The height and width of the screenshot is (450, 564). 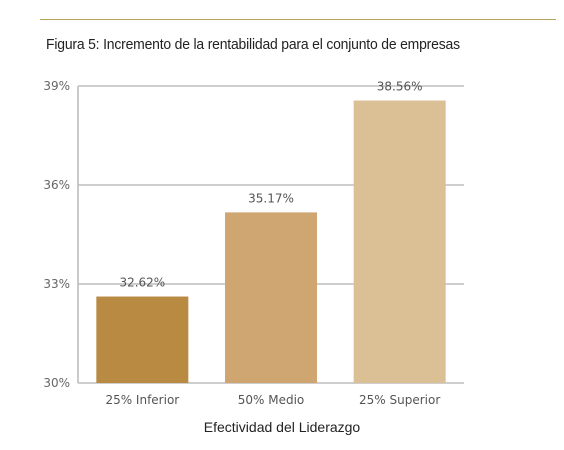 What do you see at coordinates (271, 400) in the screenshot?
I see `x-tick-label: 50% Medio` at bounding box center [271, 400].